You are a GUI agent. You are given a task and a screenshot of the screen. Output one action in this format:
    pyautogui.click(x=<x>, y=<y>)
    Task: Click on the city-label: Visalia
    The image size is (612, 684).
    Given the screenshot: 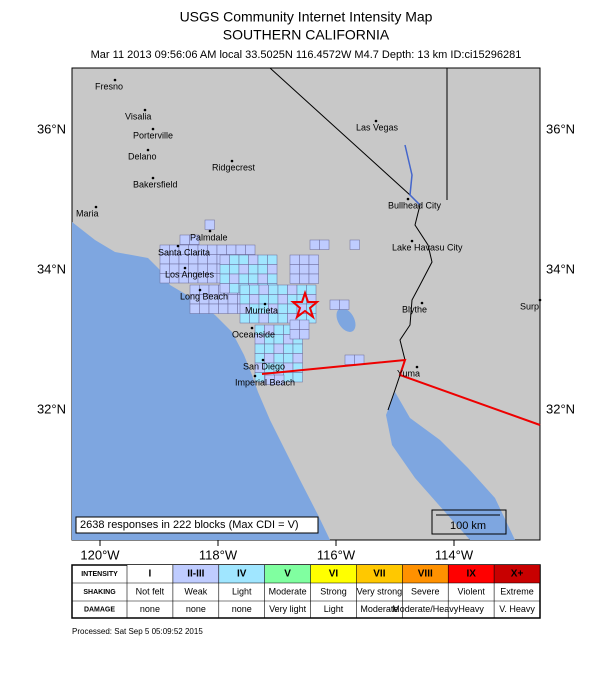 What is the action you would take?
    pyautogui.click(x=138, y=116)
    